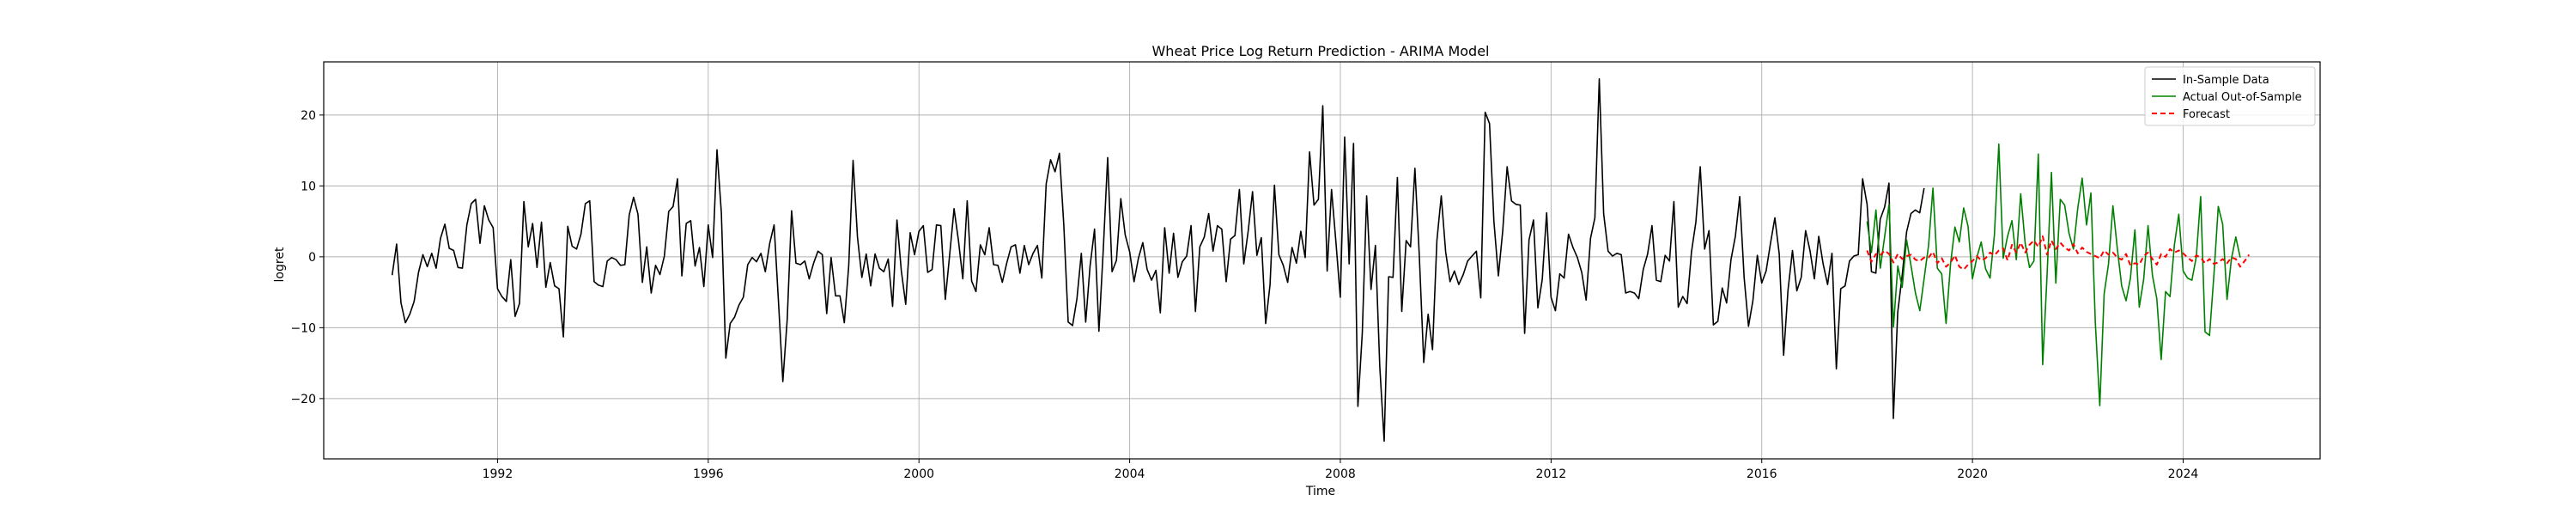 The image size is (2576, 519). I want to click on x-axis-ticks: 1992 1996 2000 2004 2008 2012 2016 2020 2024, so click(1341, 470).